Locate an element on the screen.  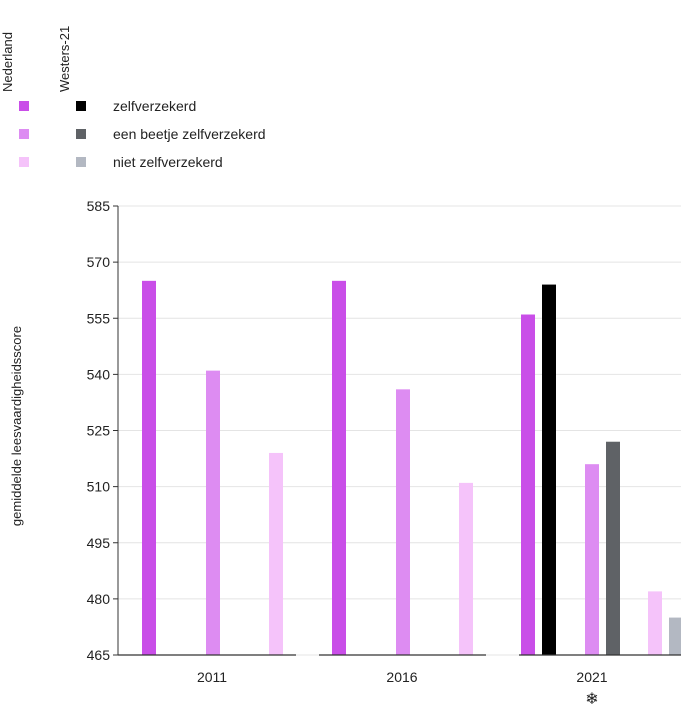
y-tick-label: 555 is located at coordinates (99, 318).